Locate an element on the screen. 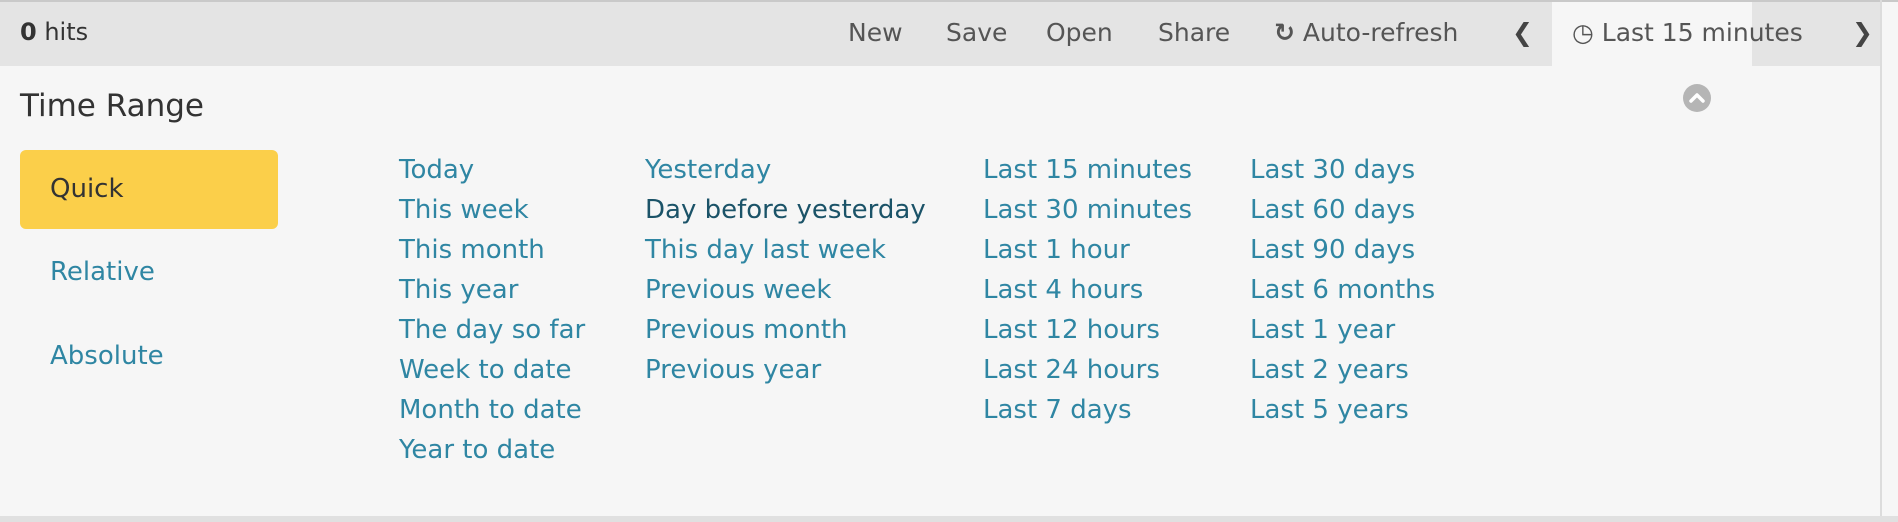 This screenshot has height=522, width=1898. hits-label: hits is located at coordinates (66, 32).